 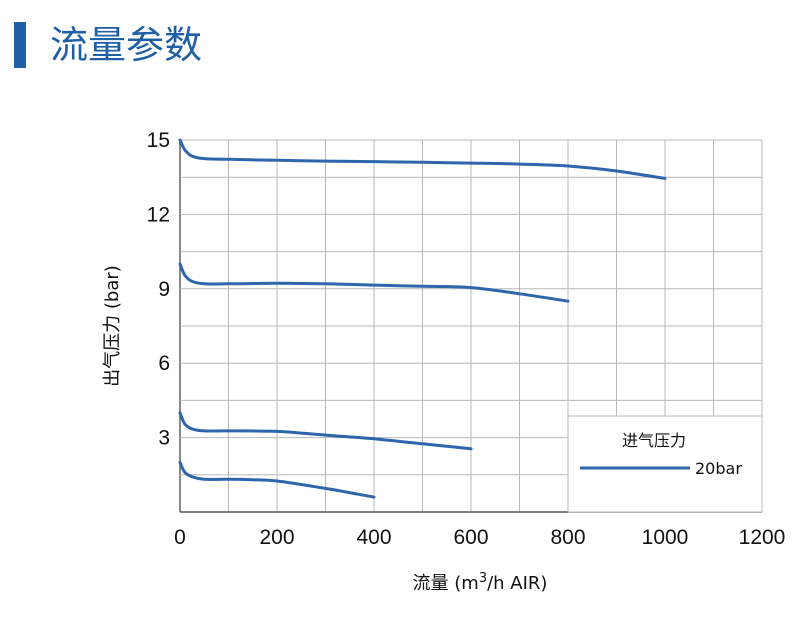 I want to click on legend-title: 进气压力, so click(x=654, y=440).